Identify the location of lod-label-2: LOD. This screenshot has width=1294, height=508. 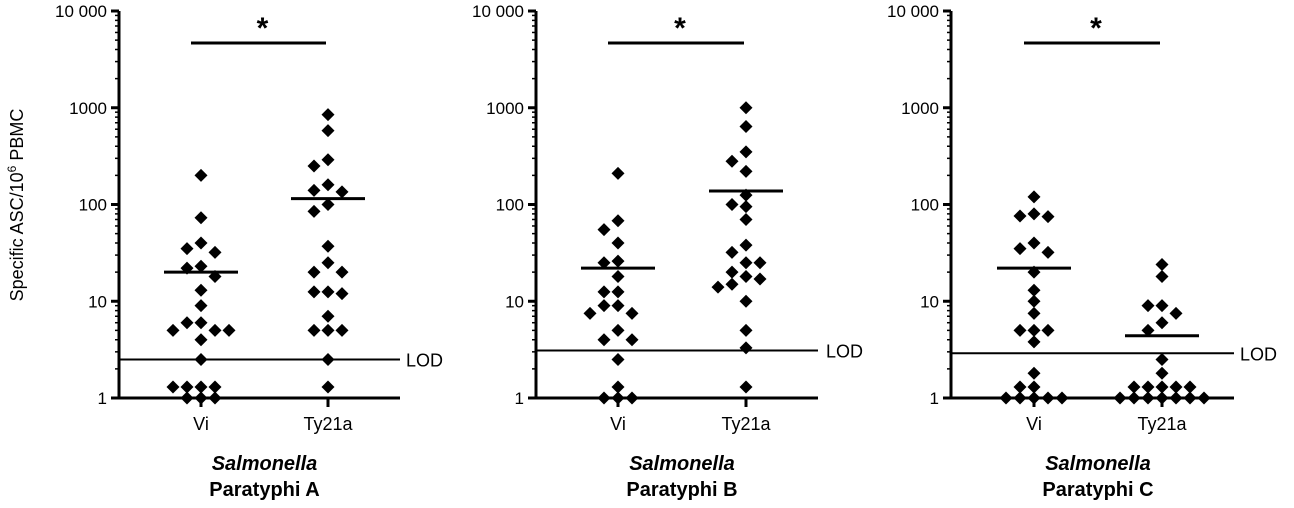
(1258, 354).